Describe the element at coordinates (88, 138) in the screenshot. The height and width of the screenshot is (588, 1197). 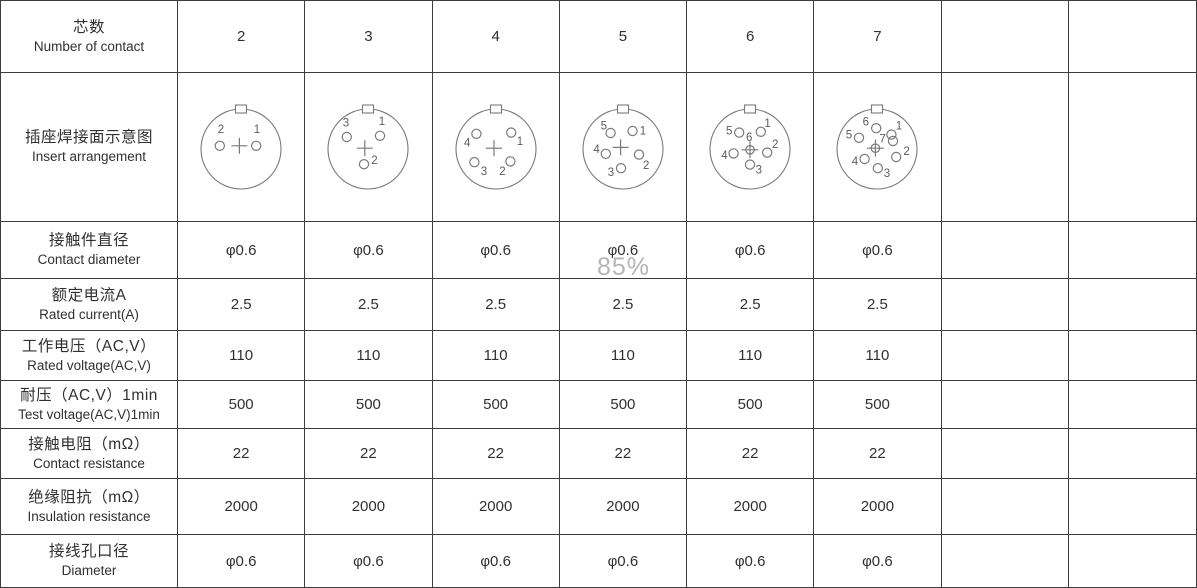
I see `row-header-insert-arrangement-zh: 插座焊接面示意图` at that location.